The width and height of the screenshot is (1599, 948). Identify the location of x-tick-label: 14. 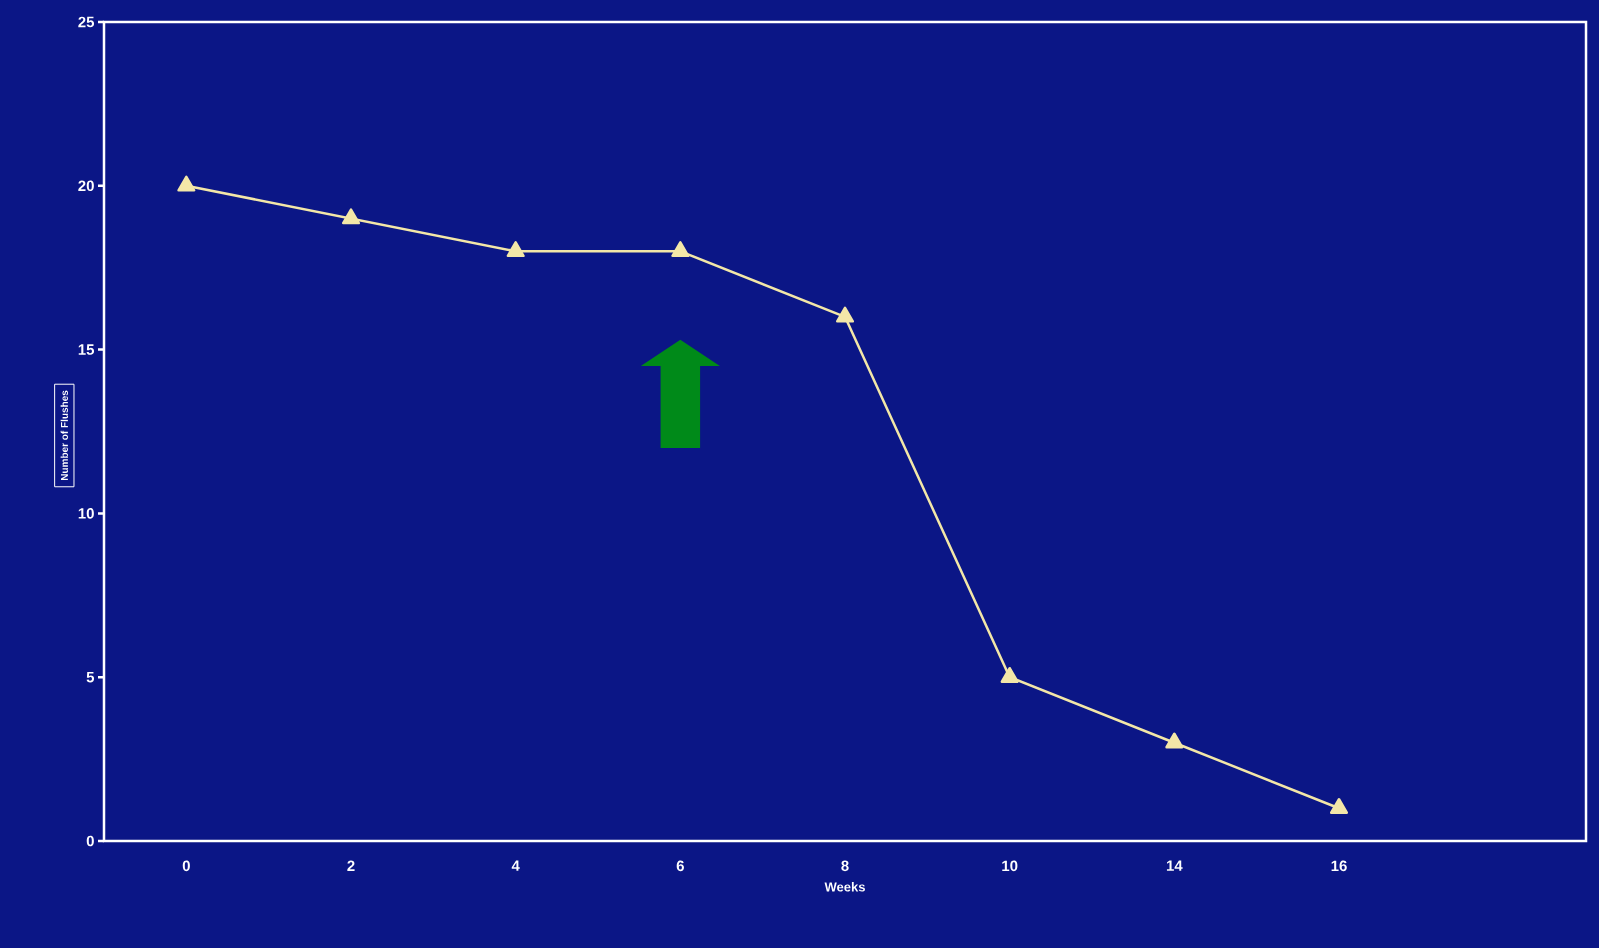
(1174, 865).